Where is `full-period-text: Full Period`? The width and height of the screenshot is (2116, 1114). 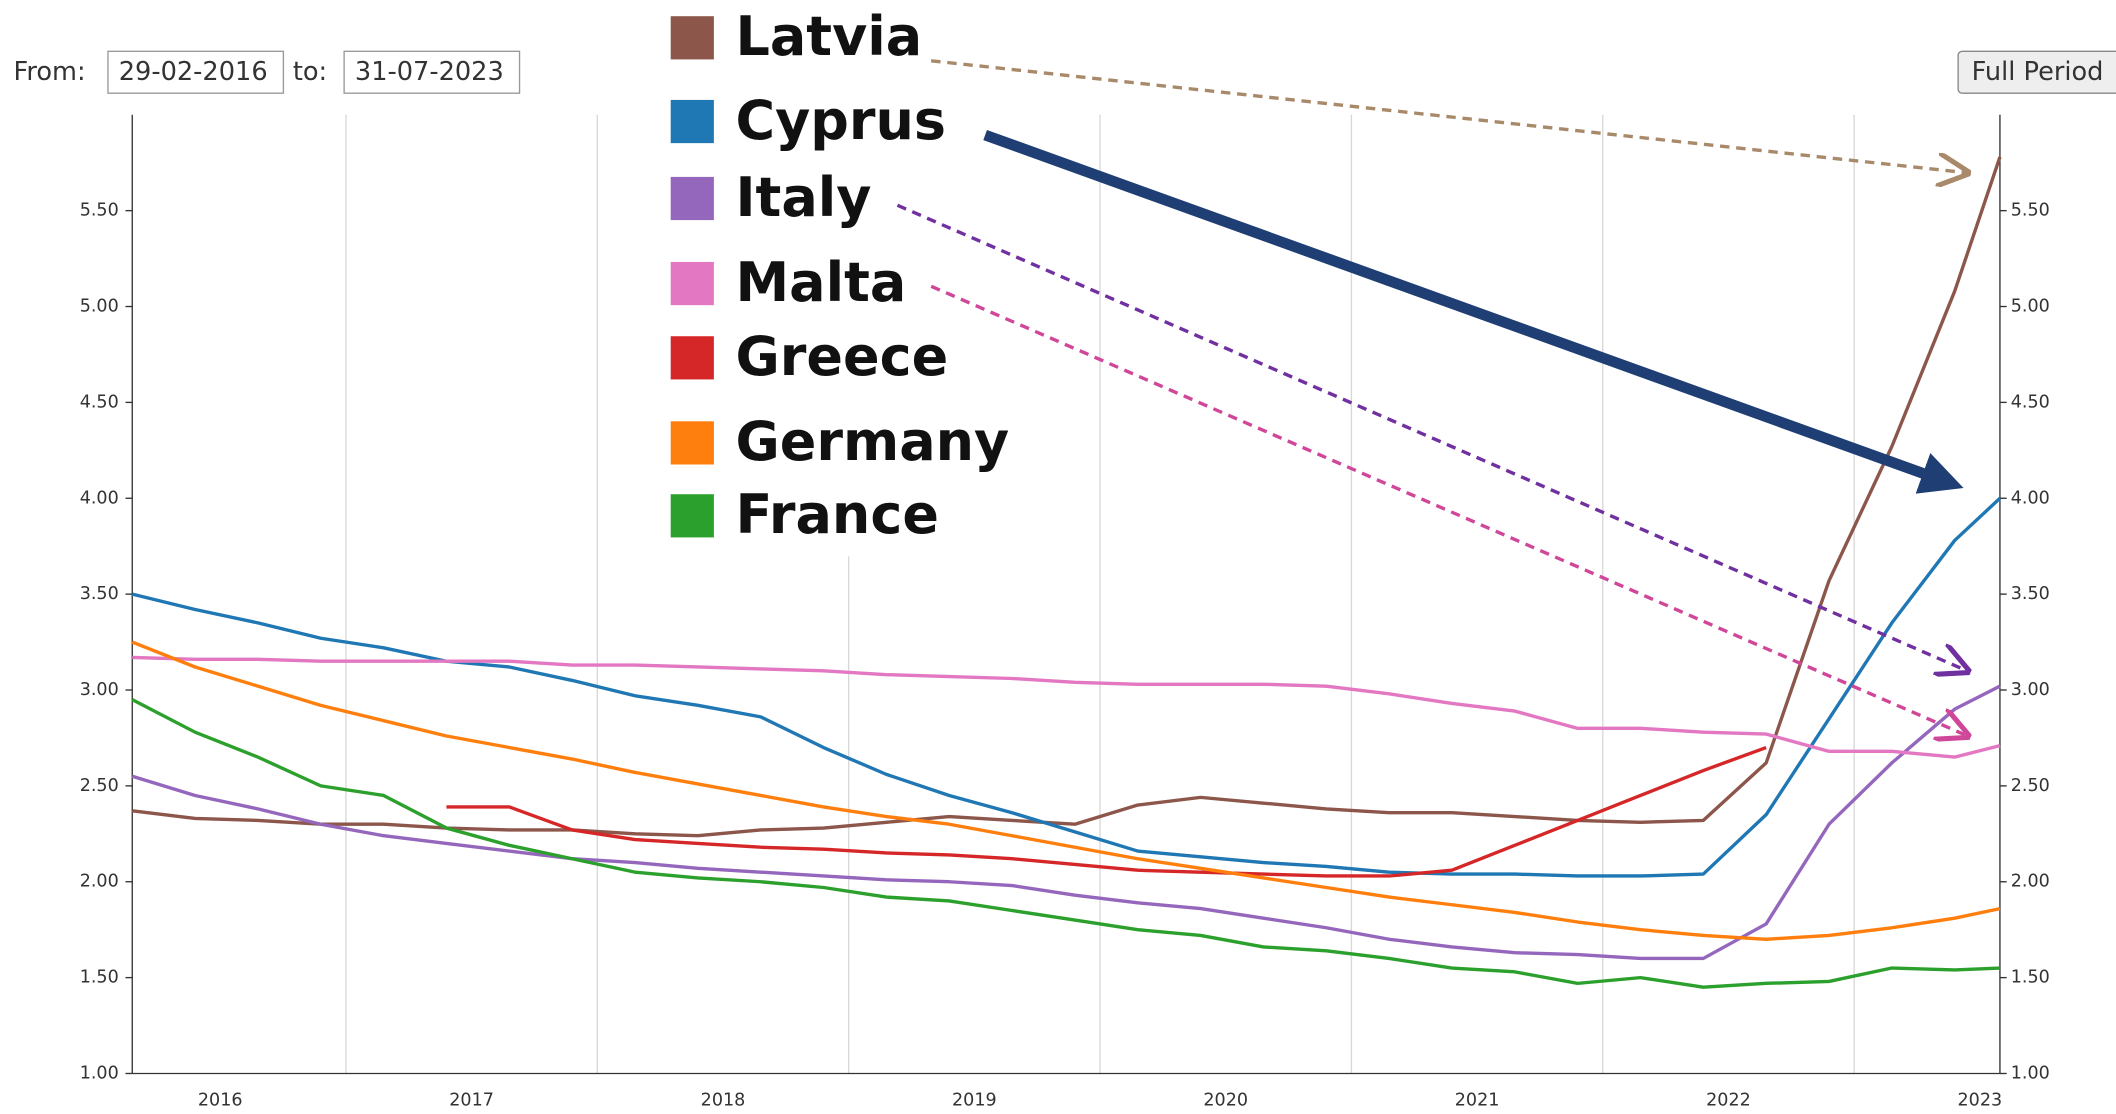
full-period-text: Full Period is located at coordinates (2038, 72).